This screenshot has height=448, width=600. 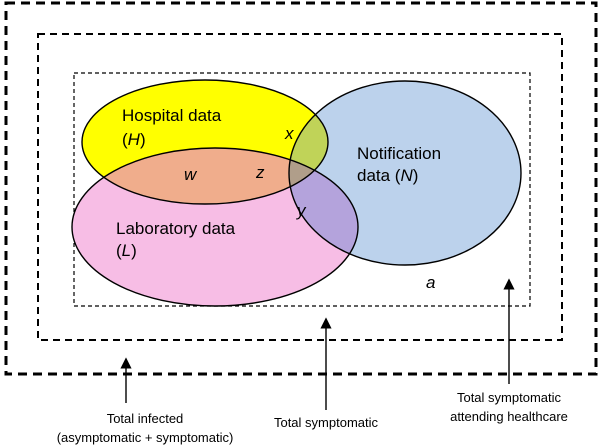 I want to click on attending-healthcare-label-line2: attending healthcare, so click(x=509, y=416).